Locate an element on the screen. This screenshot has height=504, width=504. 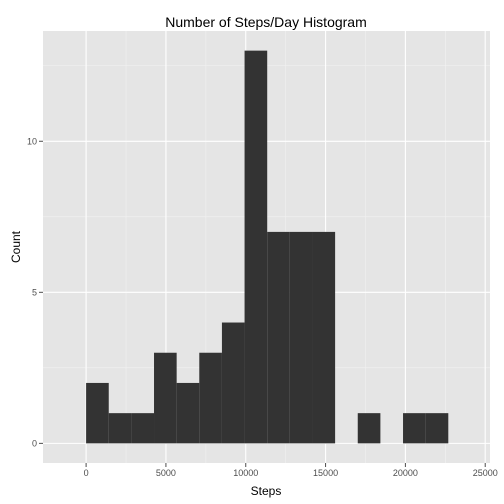
x-axis-label: Steps is located at coordinates (266, 491).